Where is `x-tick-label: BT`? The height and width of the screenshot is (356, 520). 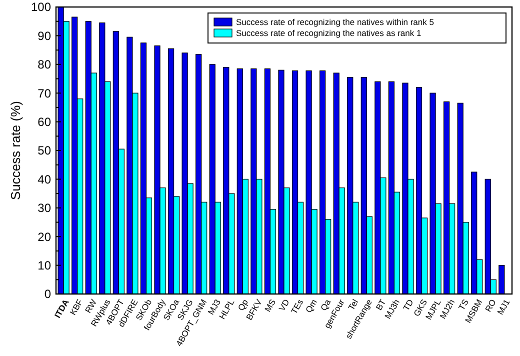 x-tick-label: BT is located at coordinates (381, 304).